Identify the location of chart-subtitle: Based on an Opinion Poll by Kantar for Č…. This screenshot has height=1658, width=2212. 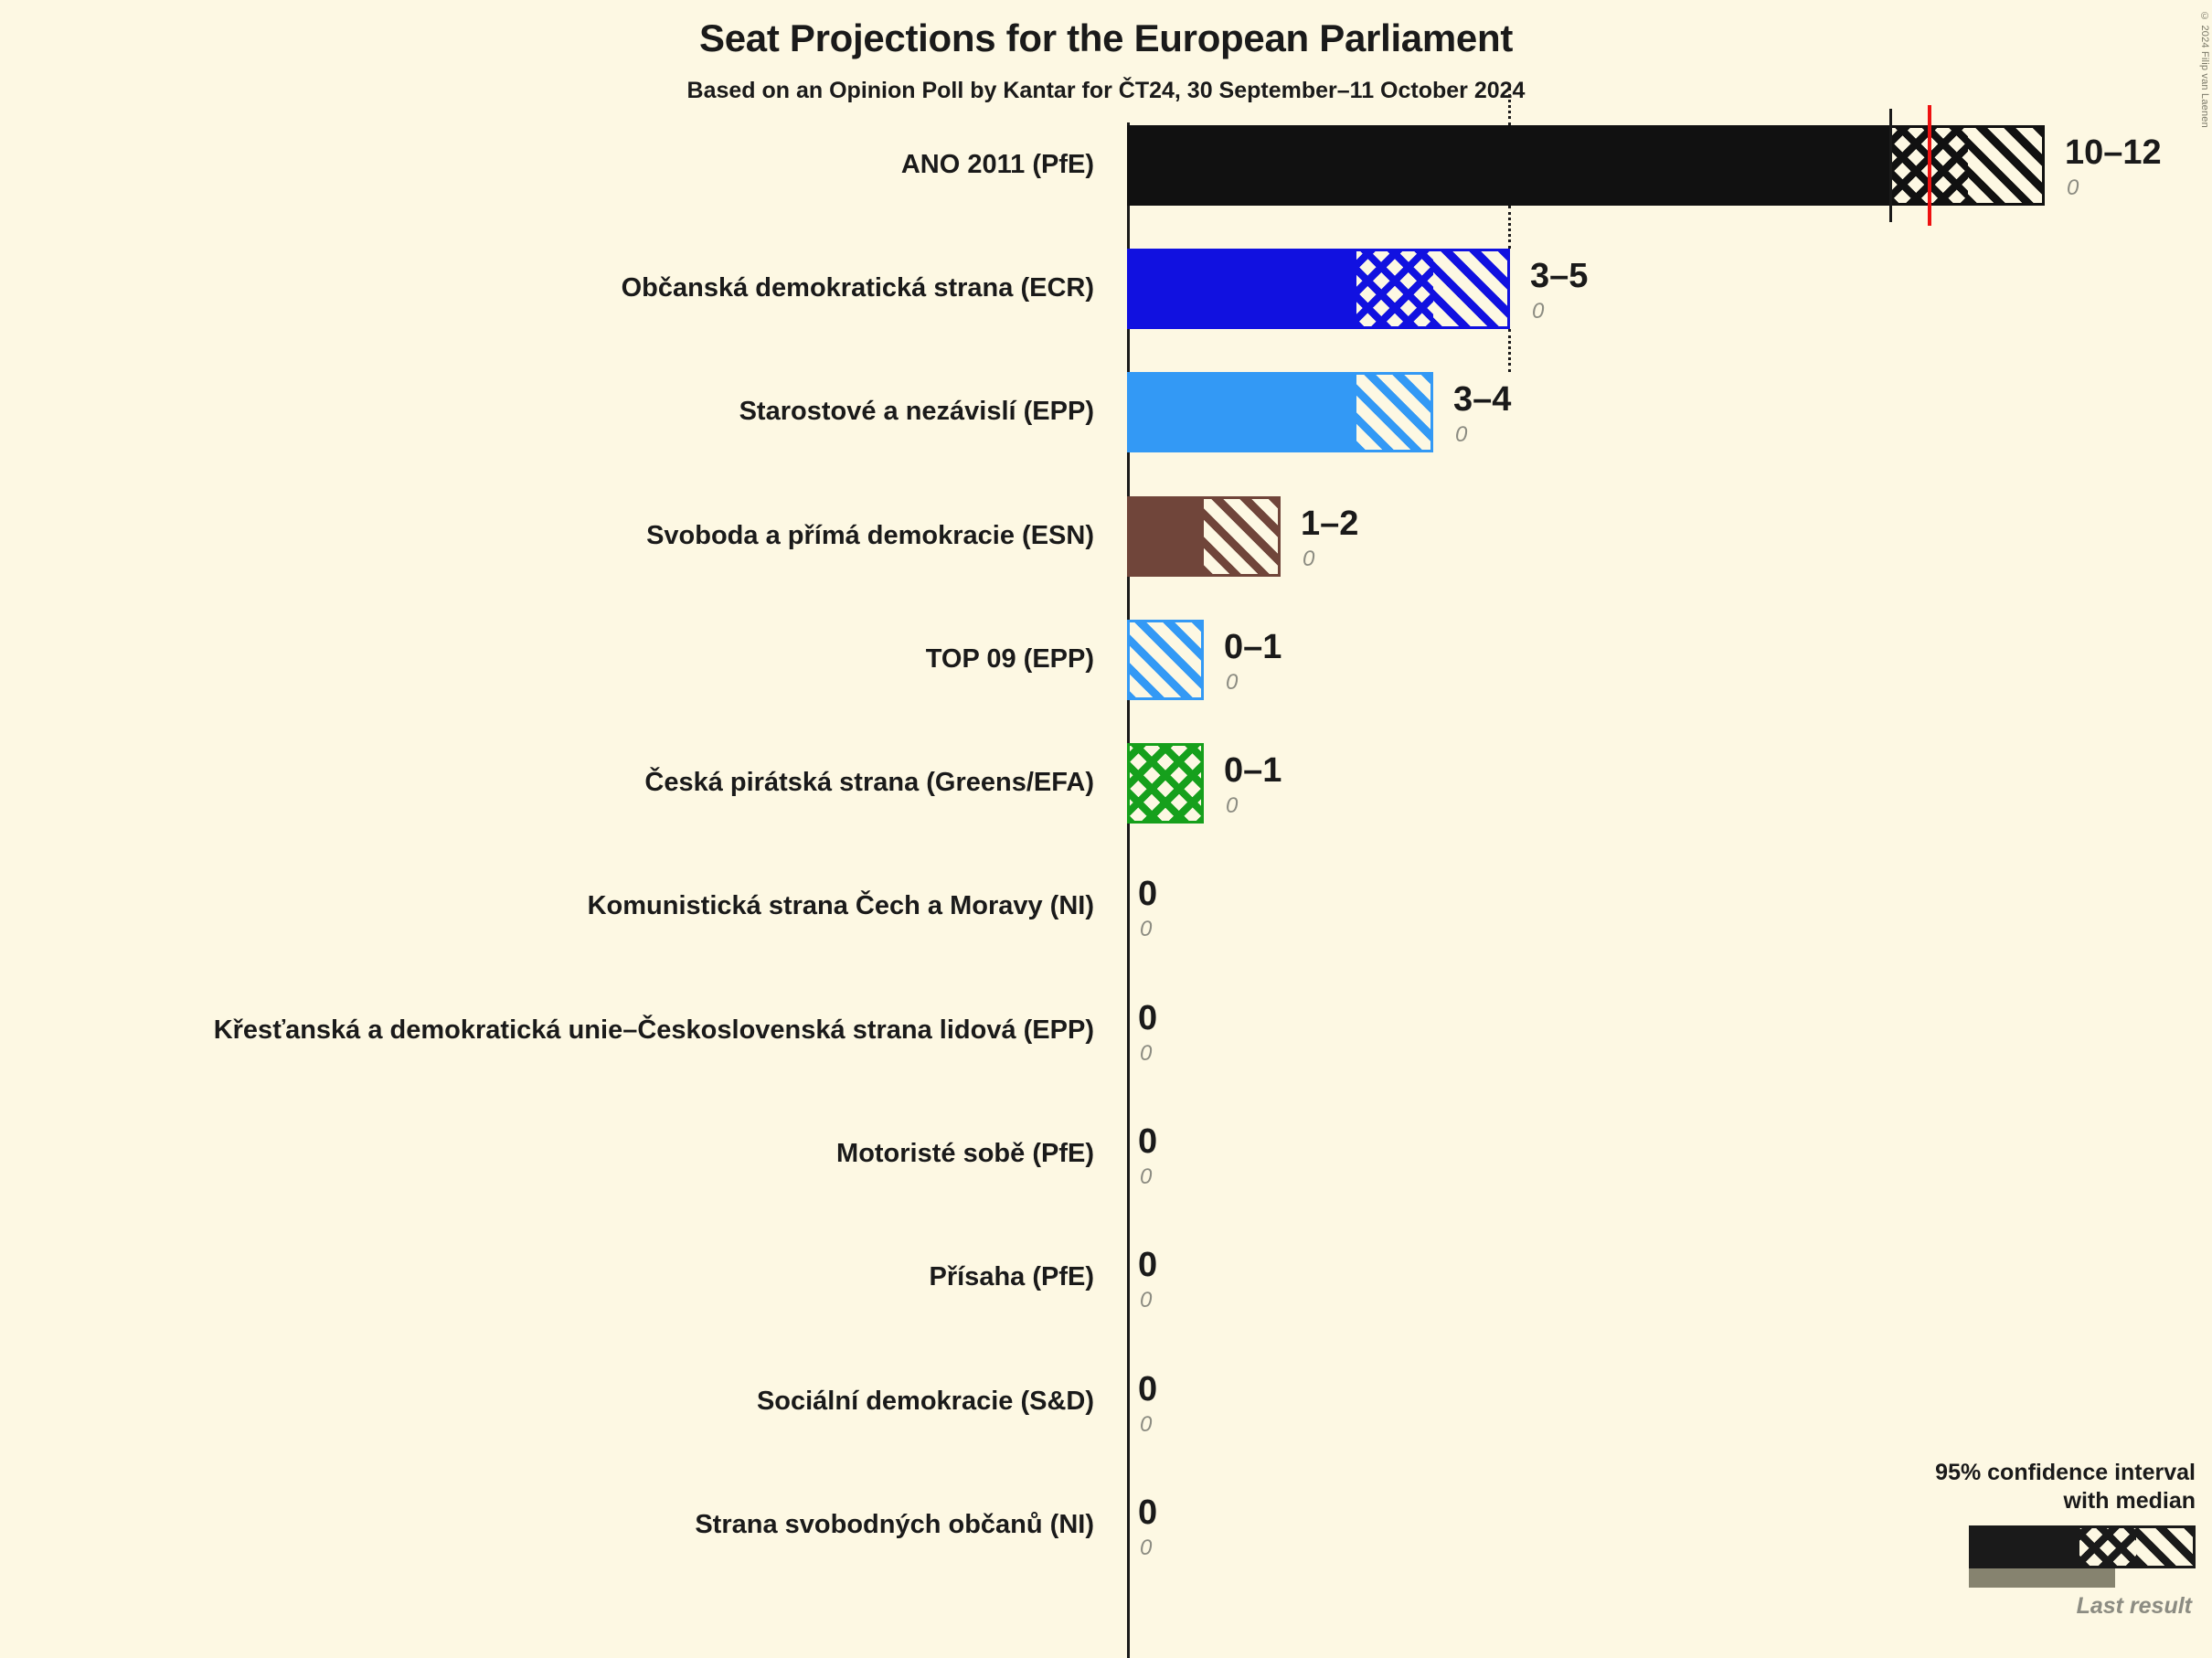
(1106, 90).